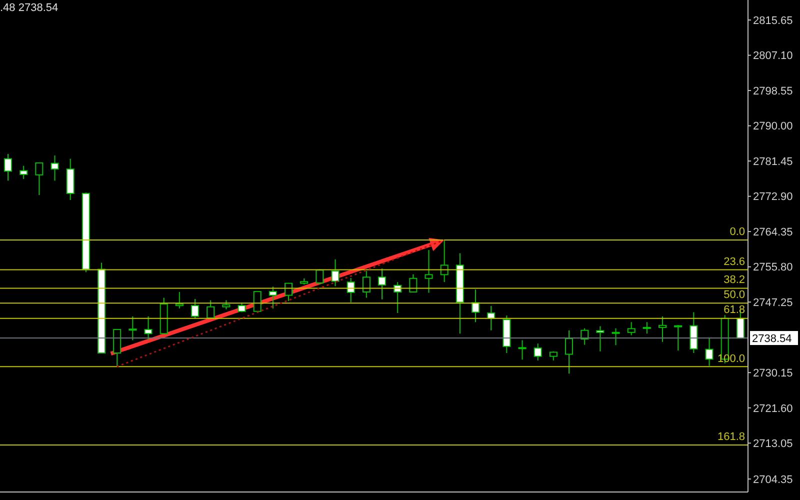  Describe the element at coordinates (29, 8) in the screenshot. I see `annotation: .48 2738.54` at that location.